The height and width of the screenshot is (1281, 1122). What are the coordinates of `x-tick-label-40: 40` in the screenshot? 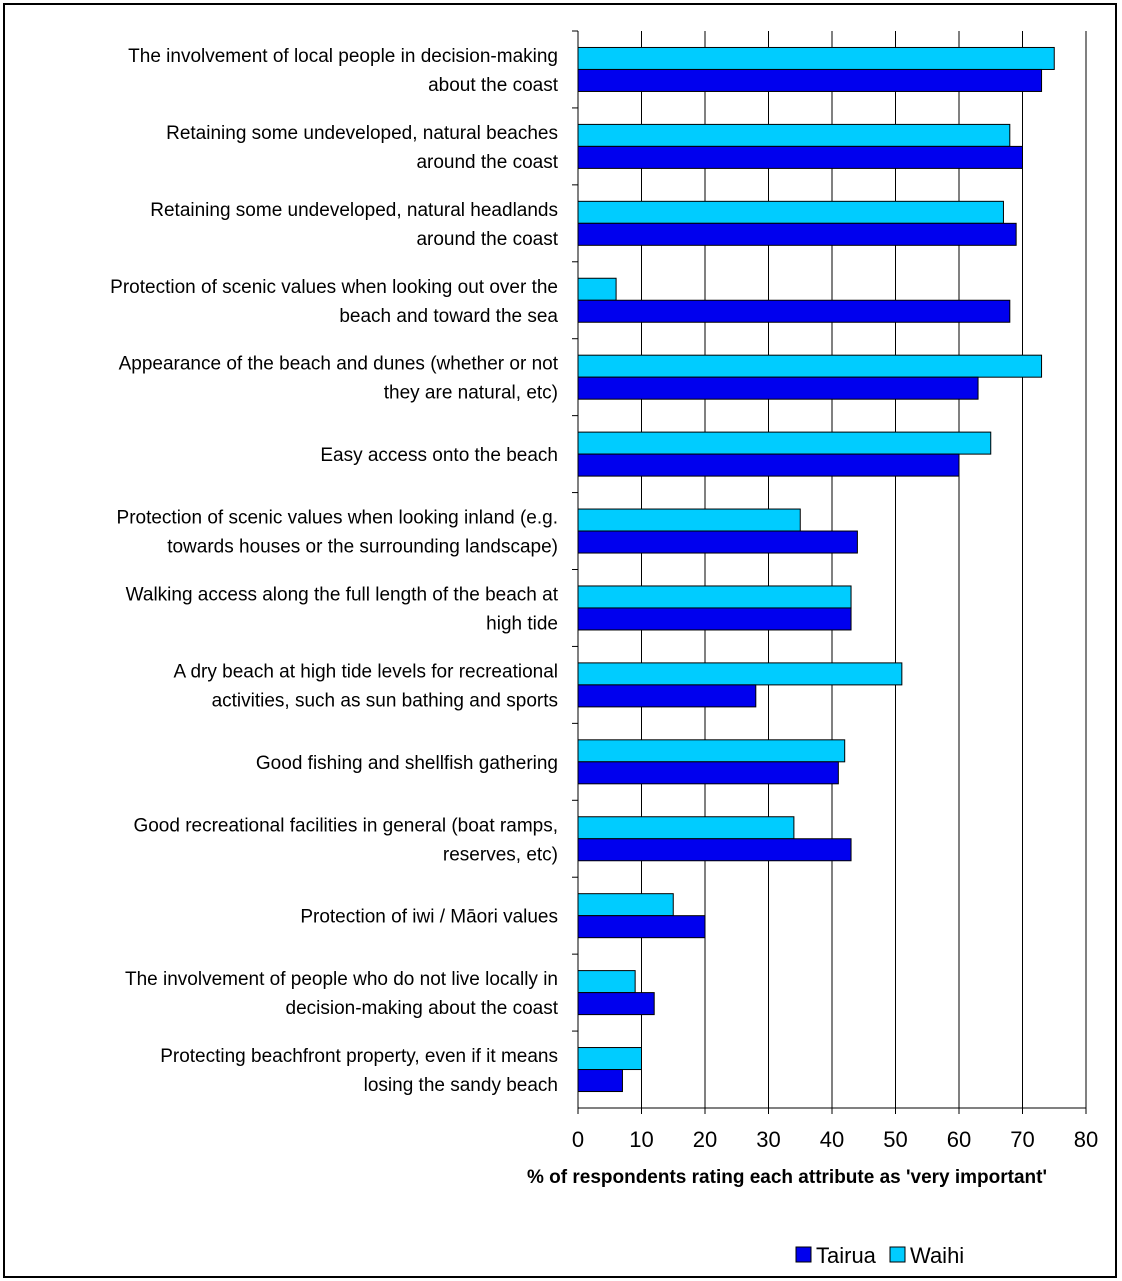 It's located at (832, 1139).